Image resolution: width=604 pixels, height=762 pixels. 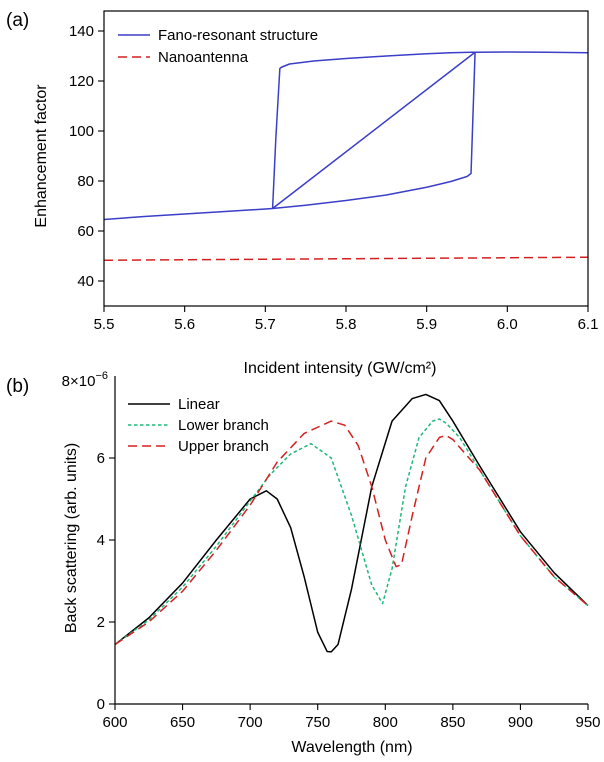 What do you see at coordinates (346, 324) in the screenshot?
I see `x-tick-label: 5.8` at bounding box center [346, 324].